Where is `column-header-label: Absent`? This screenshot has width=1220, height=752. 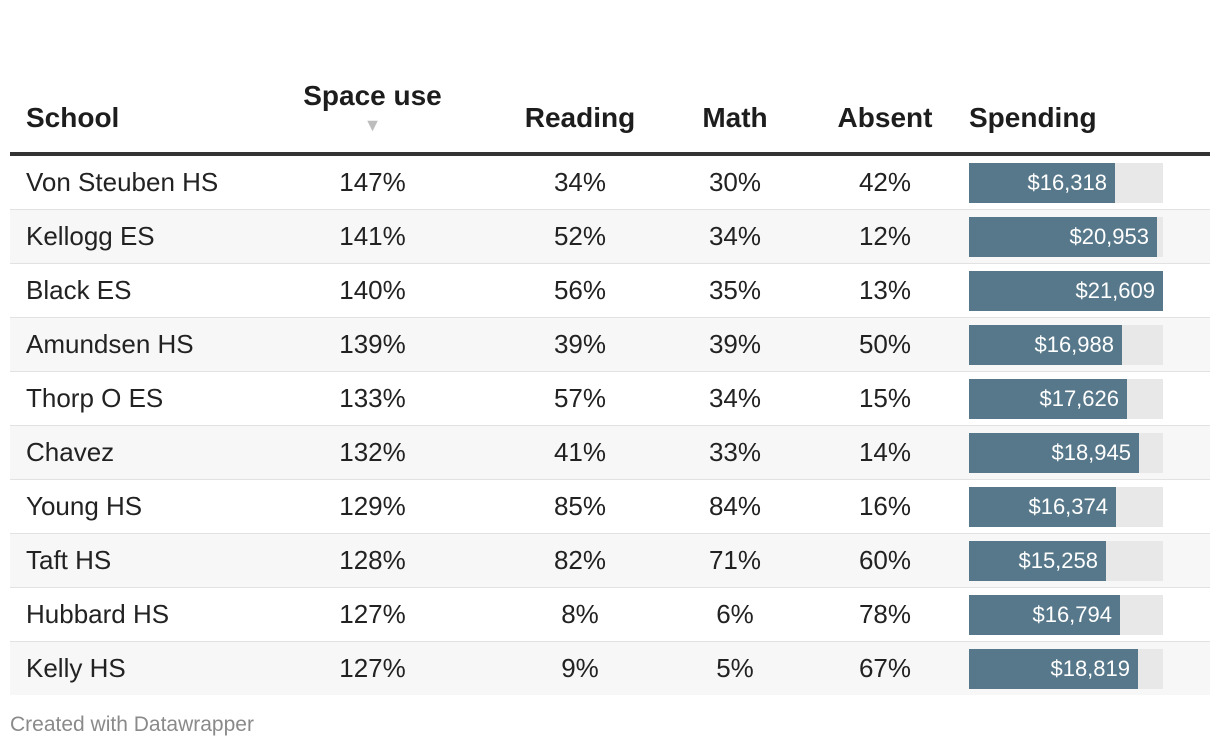
column-header-label: Absent is located at coordinates (885, 117).